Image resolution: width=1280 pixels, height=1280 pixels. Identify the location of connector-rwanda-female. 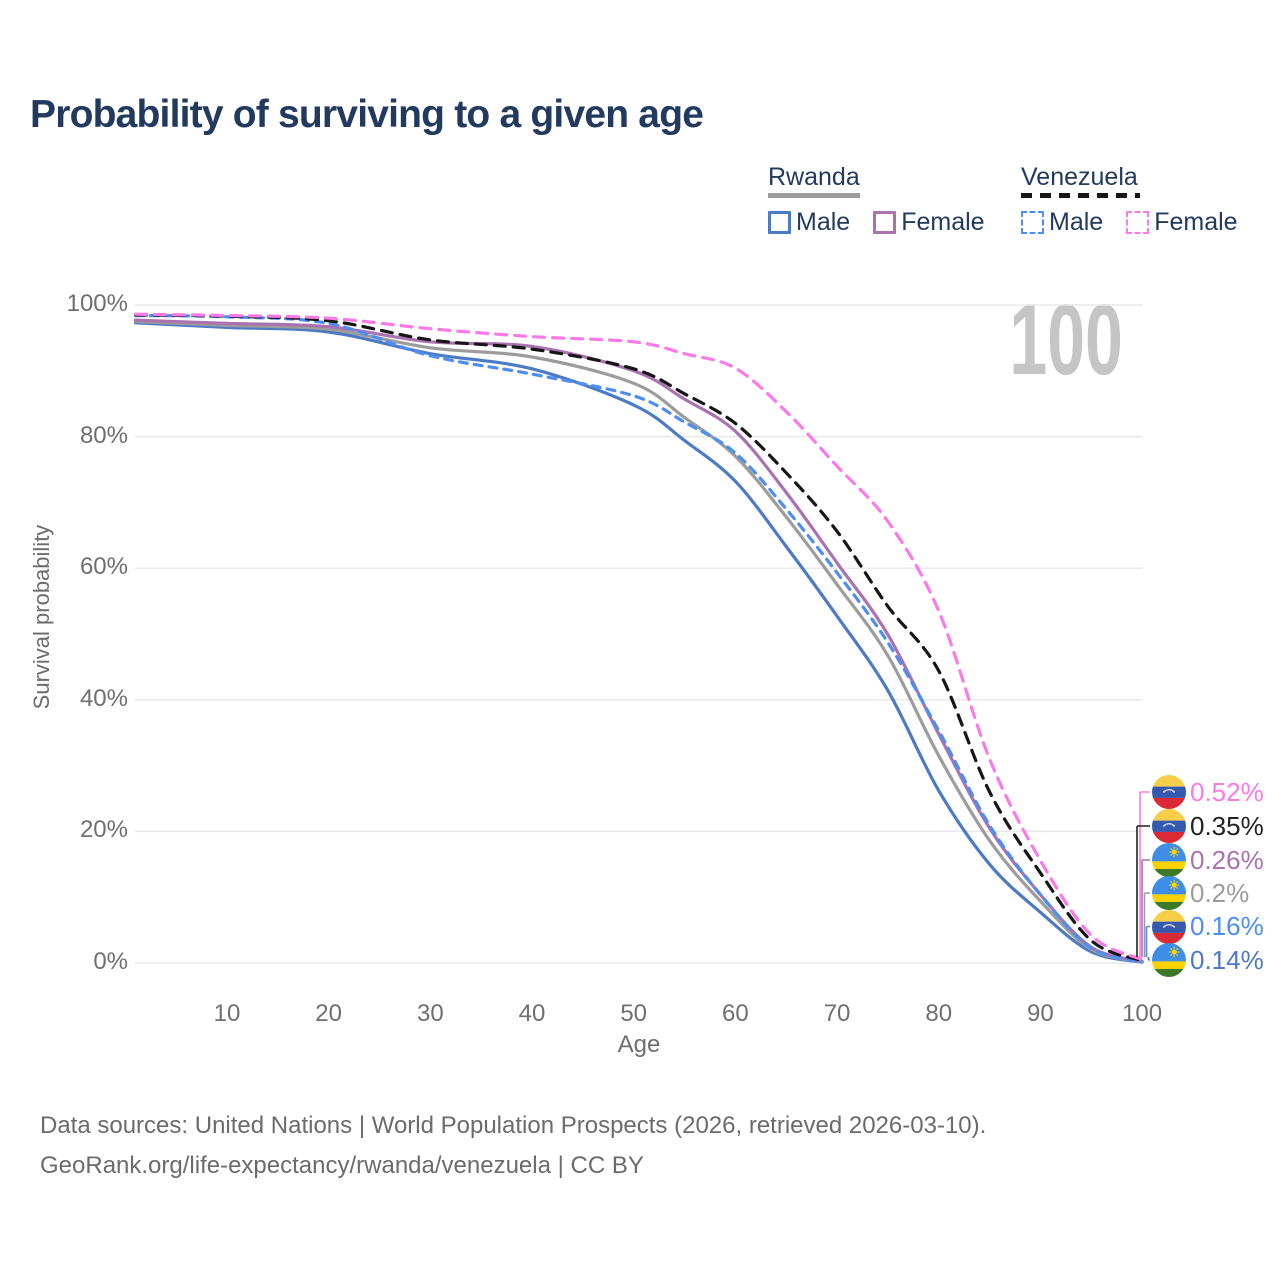
(1145, 908).